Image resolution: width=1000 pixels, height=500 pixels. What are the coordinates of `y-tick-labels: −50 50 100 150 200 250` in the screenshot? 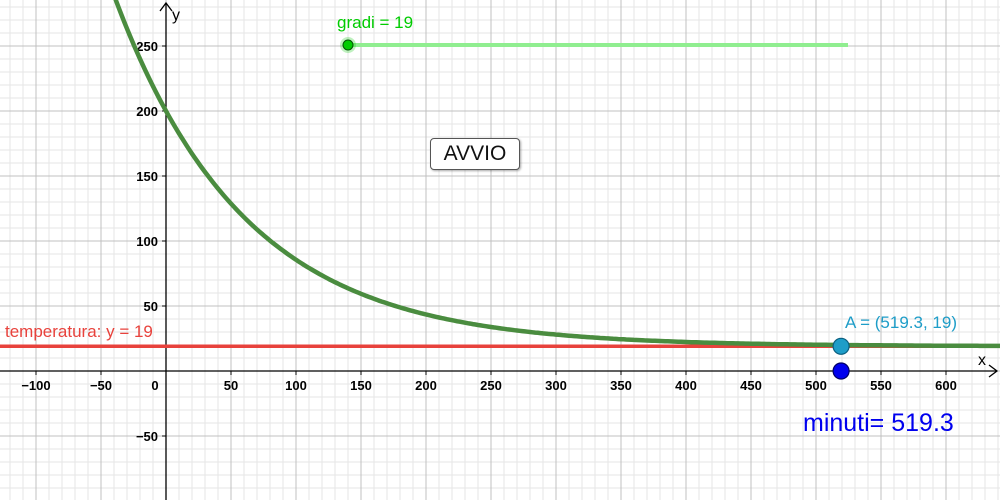 It's located at (151, 241).